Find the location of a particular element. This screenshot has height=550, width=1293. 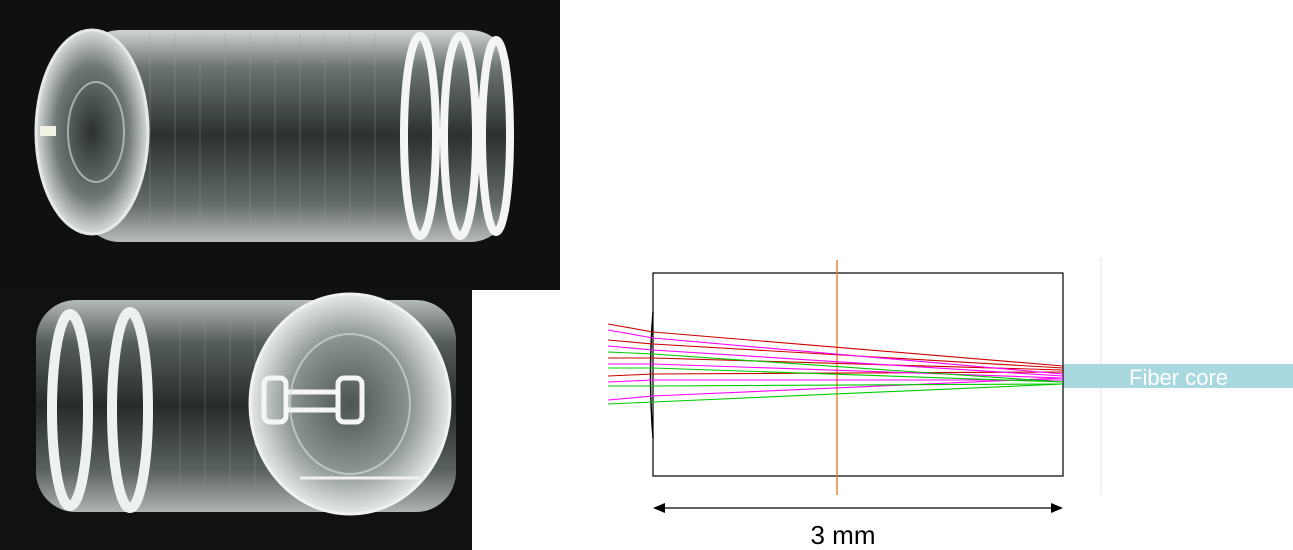

lens-photo-top is located at coordinates (274, 135).